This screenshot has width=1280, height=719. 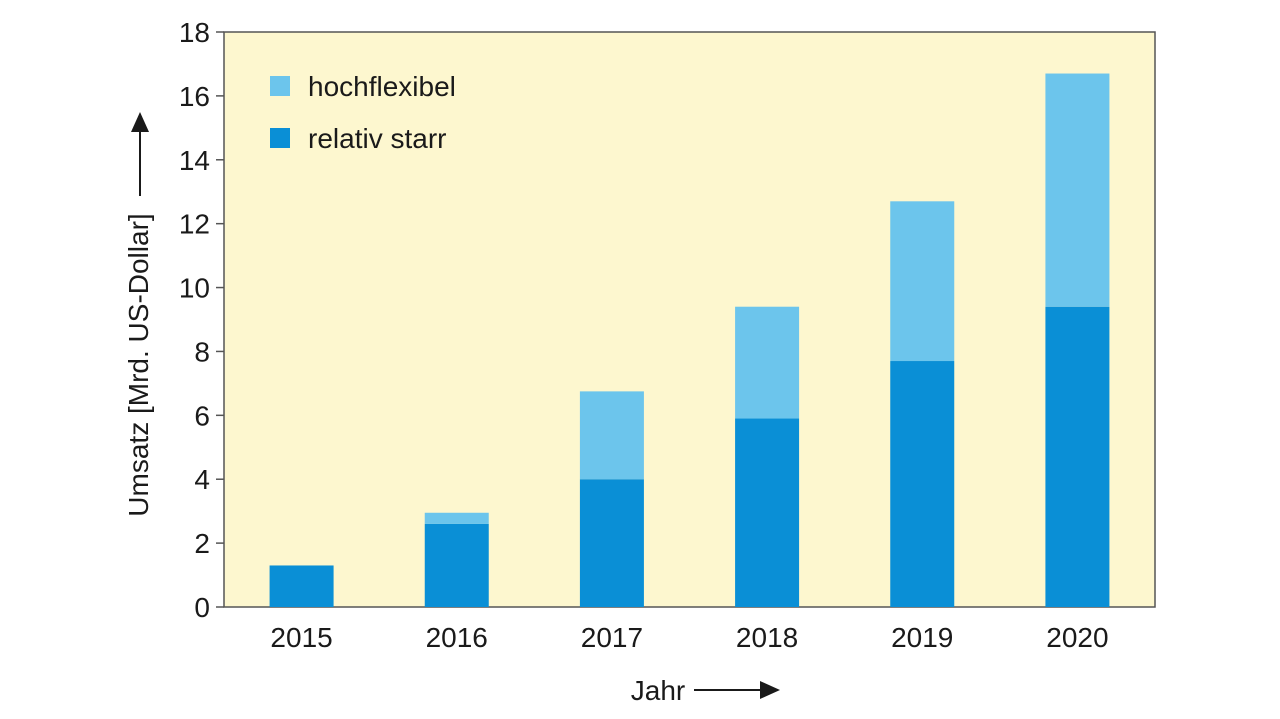 What do you see at coordinates (767, 362) in the screenshot?
I see `bar-hochflexibel-2018` at bounding box center [767, 362].